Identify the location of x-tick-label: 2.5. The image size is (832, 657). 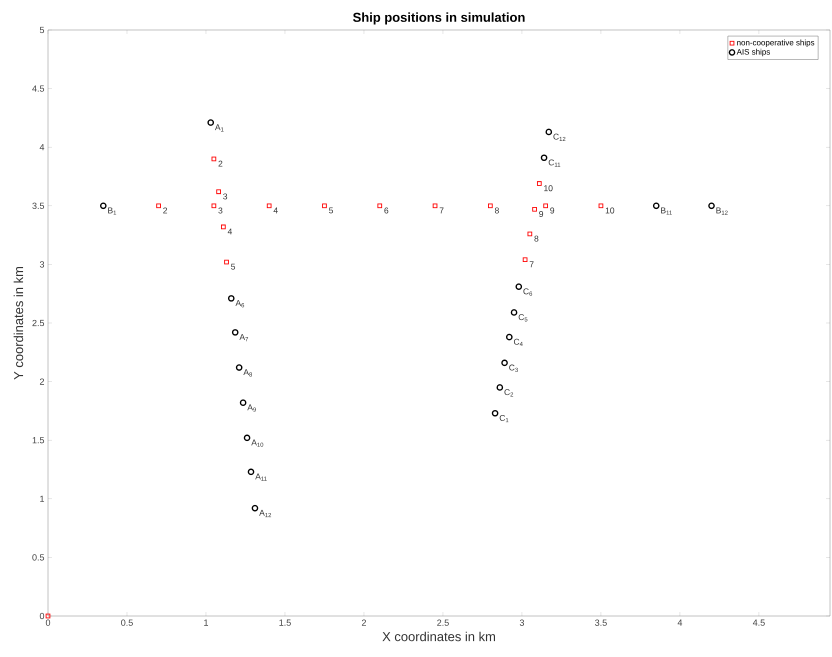
(443, 623).